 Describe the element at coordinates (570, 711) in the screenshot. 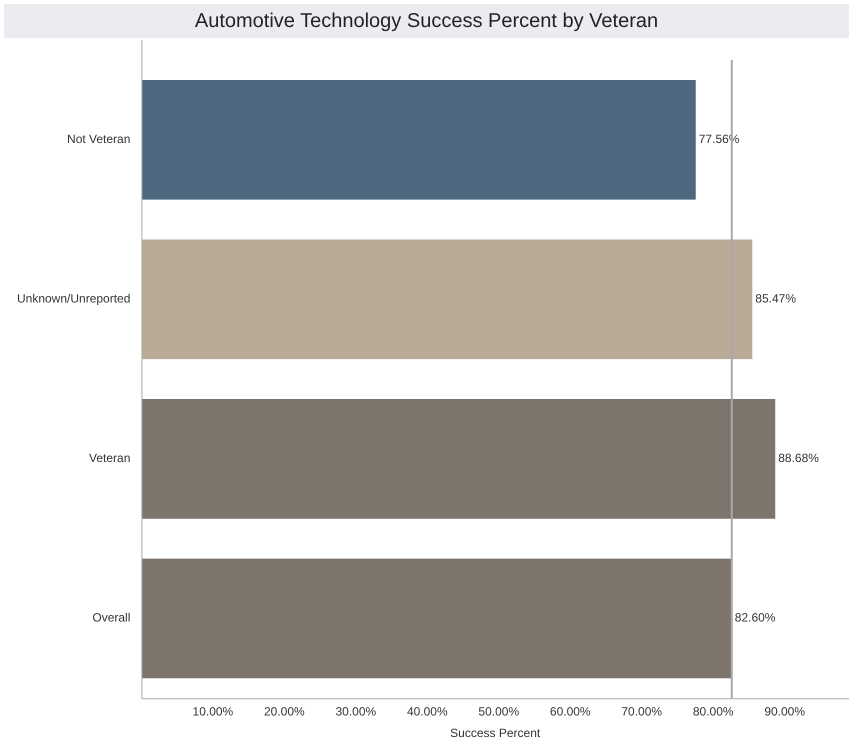

I see `x-tick-label: 60.00%` at that location.